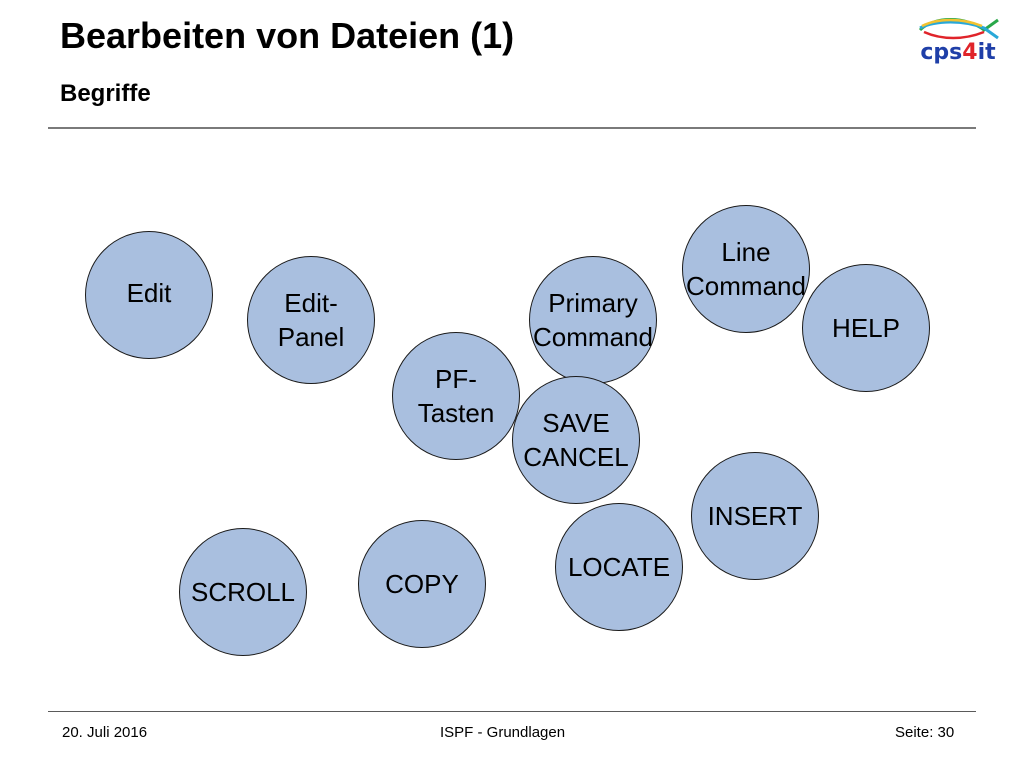 The height and width of the screenshot is (768, 1024). I want to click on concept-label: SCROLL, so click(243, 592).